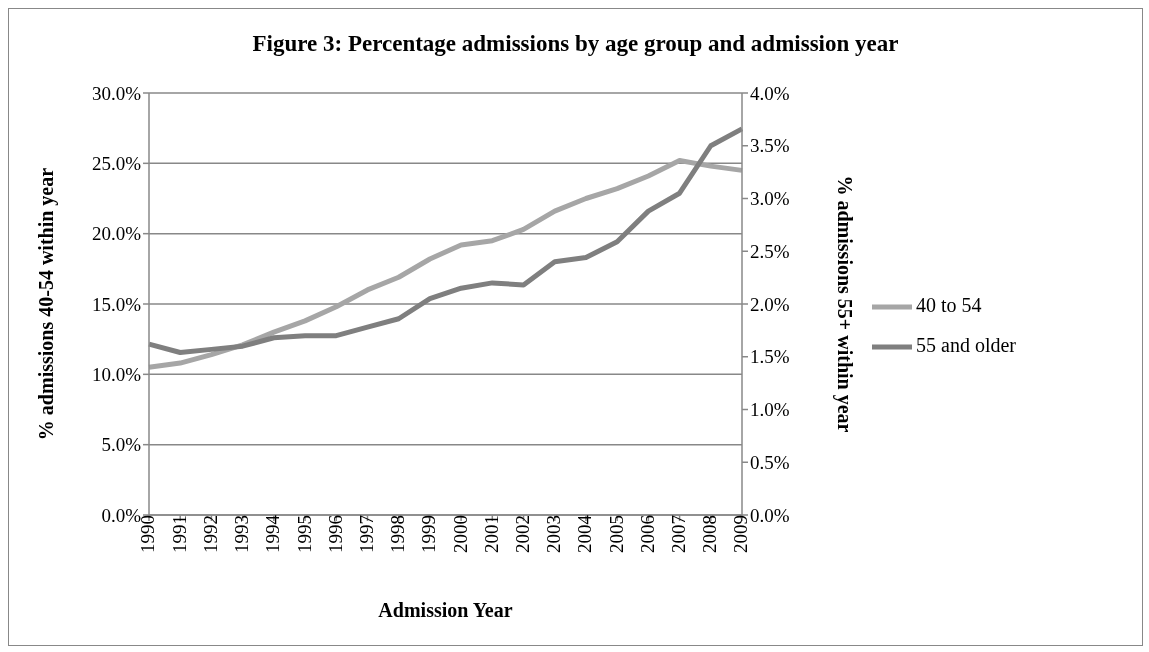 The height and width of the screenshot is (652, 1149). Describe the element at coordinates (366, 534) in the screenshot. I see `x-tick-label: 1997` at that location.